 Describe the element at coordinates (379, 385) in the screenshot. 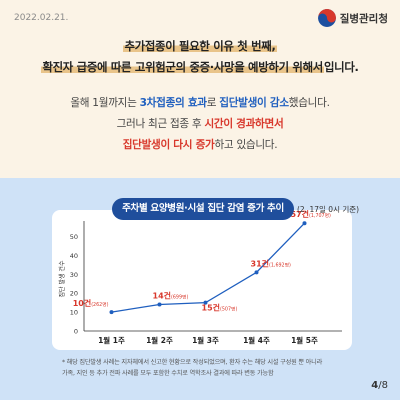

I see `page-number: 4/8` at that location.